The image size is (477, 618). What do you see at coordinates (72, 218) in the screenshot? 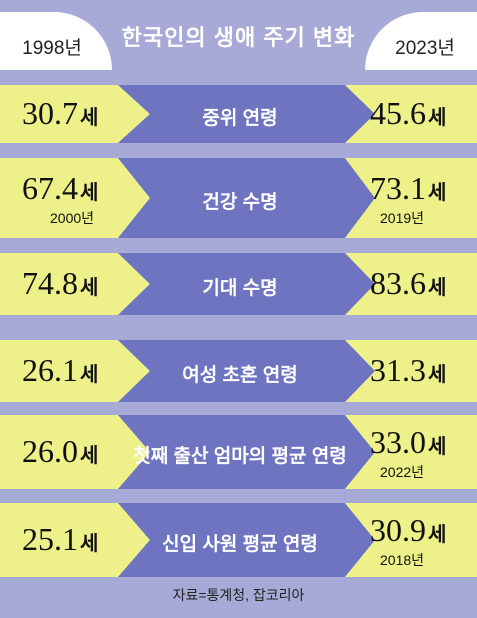
I see `left-note: 2000년` at bounding box center [72, 218].